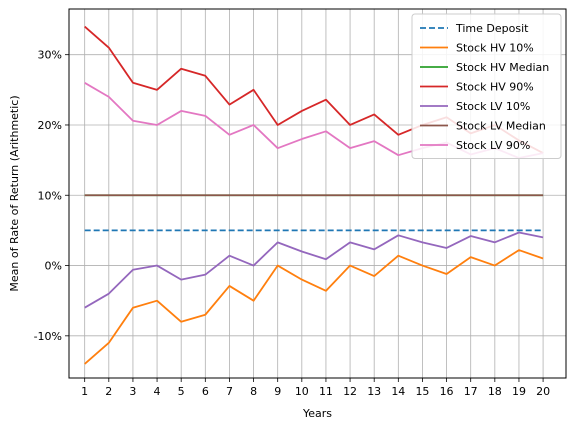 The height and width of the screenshot is (430, 575). Describe the element at coordinates (181, 391) in the screenshot. I see `x-tick-label: 5` at that location.